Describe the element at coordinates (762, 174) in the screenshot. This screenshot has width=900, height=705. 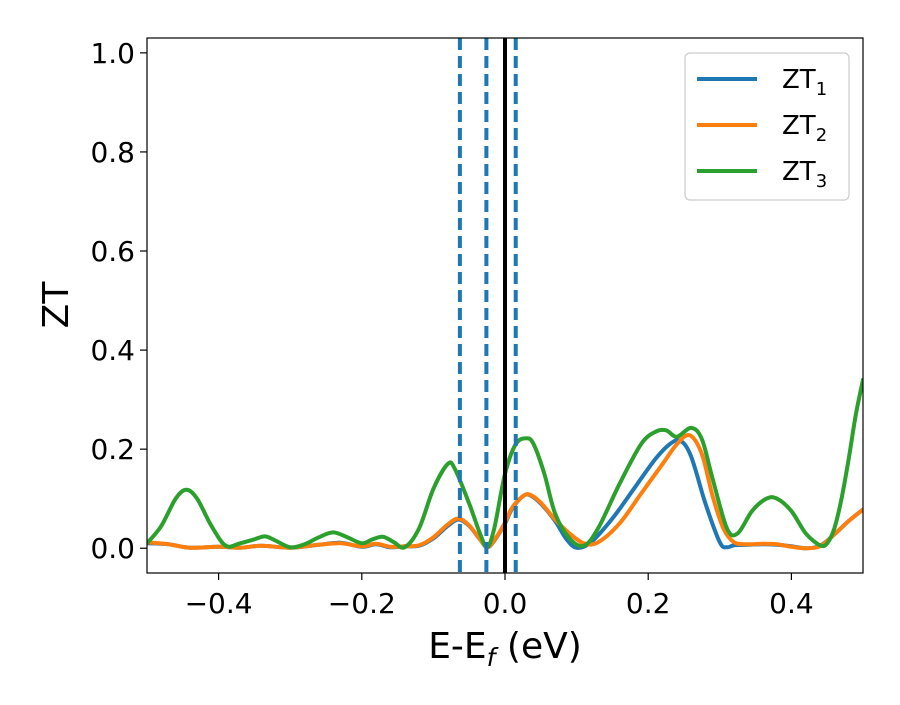
I see `legend-entry-zt3: ZT3` at that location.